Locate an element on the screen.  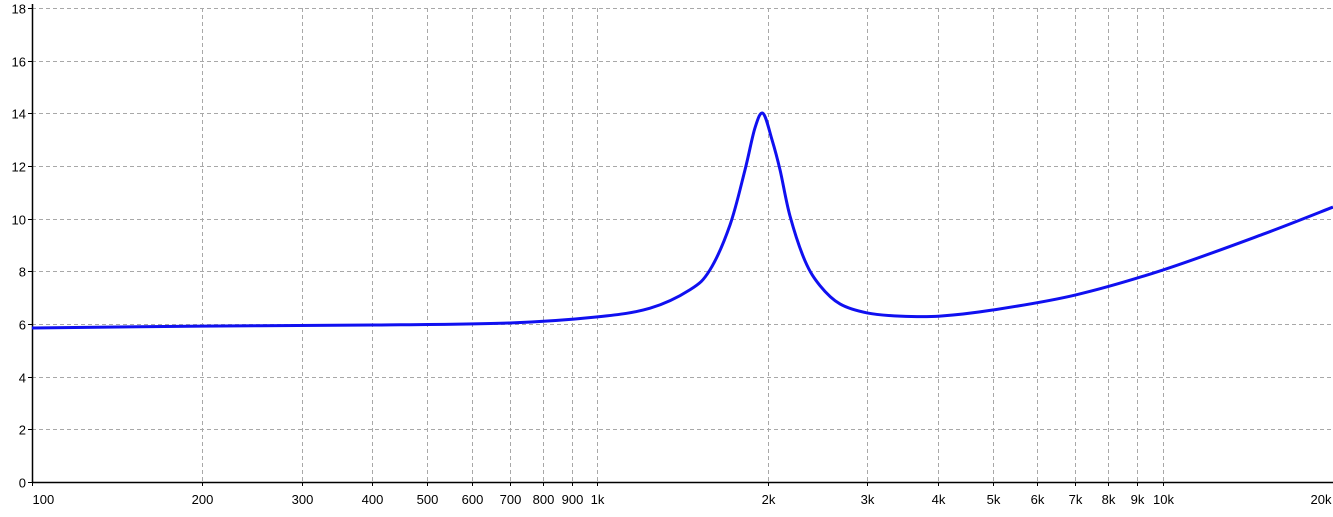
x-tick-label: 6k is located at coordinates (1038, 499).